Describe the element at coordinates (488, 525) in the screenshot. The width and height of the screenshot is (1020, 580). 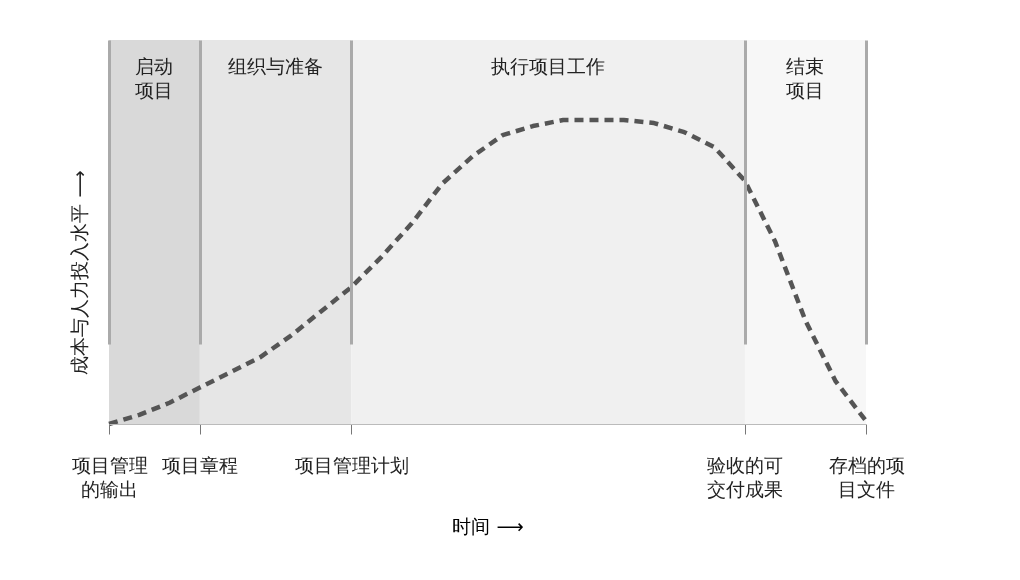
I see `x-axis-title: 时间 ⟶` at that location.